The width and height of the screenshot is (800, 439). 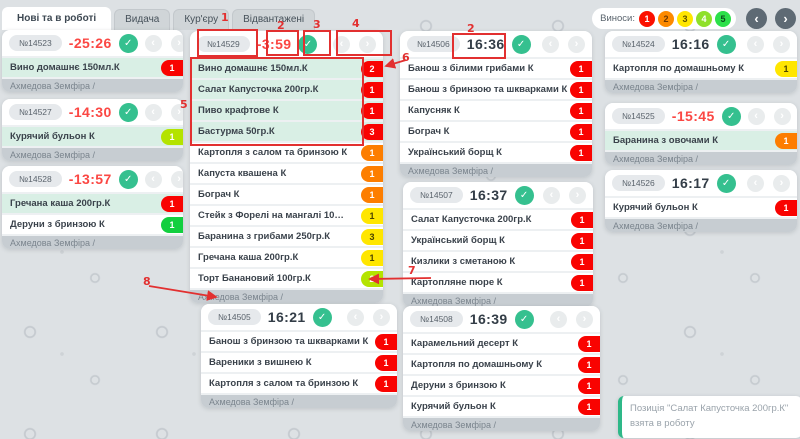 I want to click on takeout-level-5: 5, so click(x=723, y=18).